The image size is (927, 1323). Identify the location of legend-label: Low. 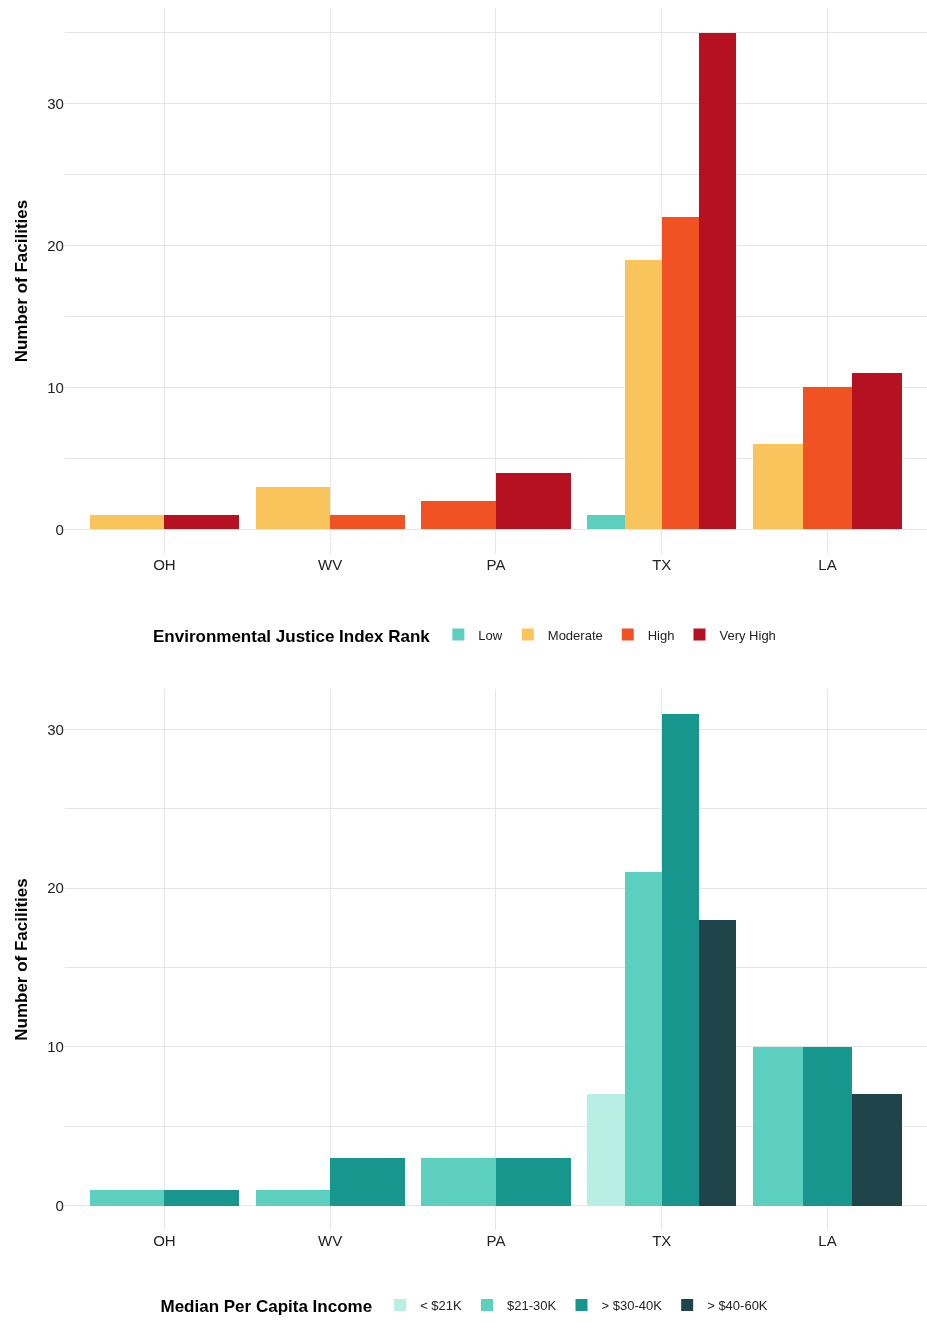
(490, 635).